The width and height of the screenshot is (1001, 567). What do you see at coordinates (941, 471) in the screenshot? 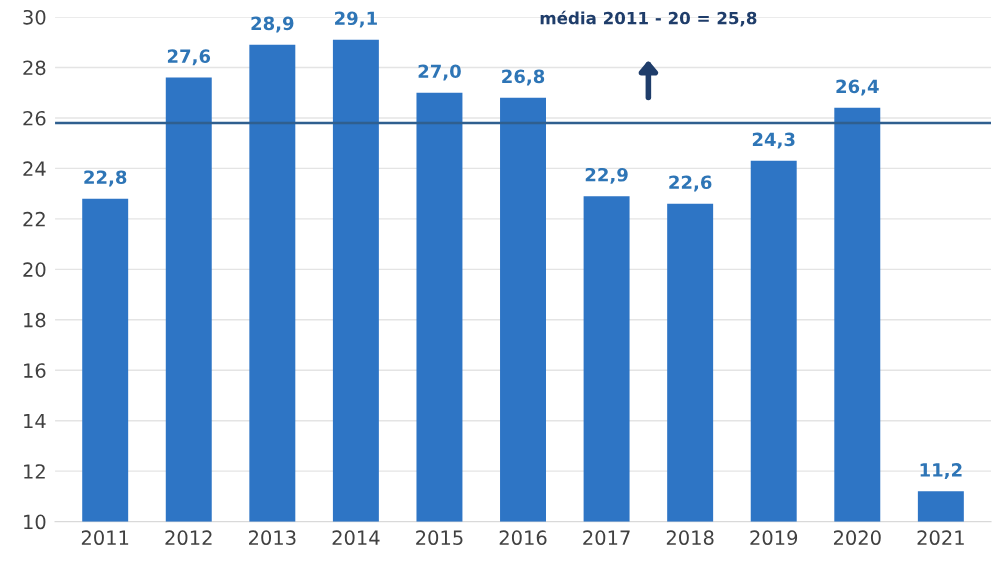
I see `data-label: 11,2` at bounding box center [941, 471].